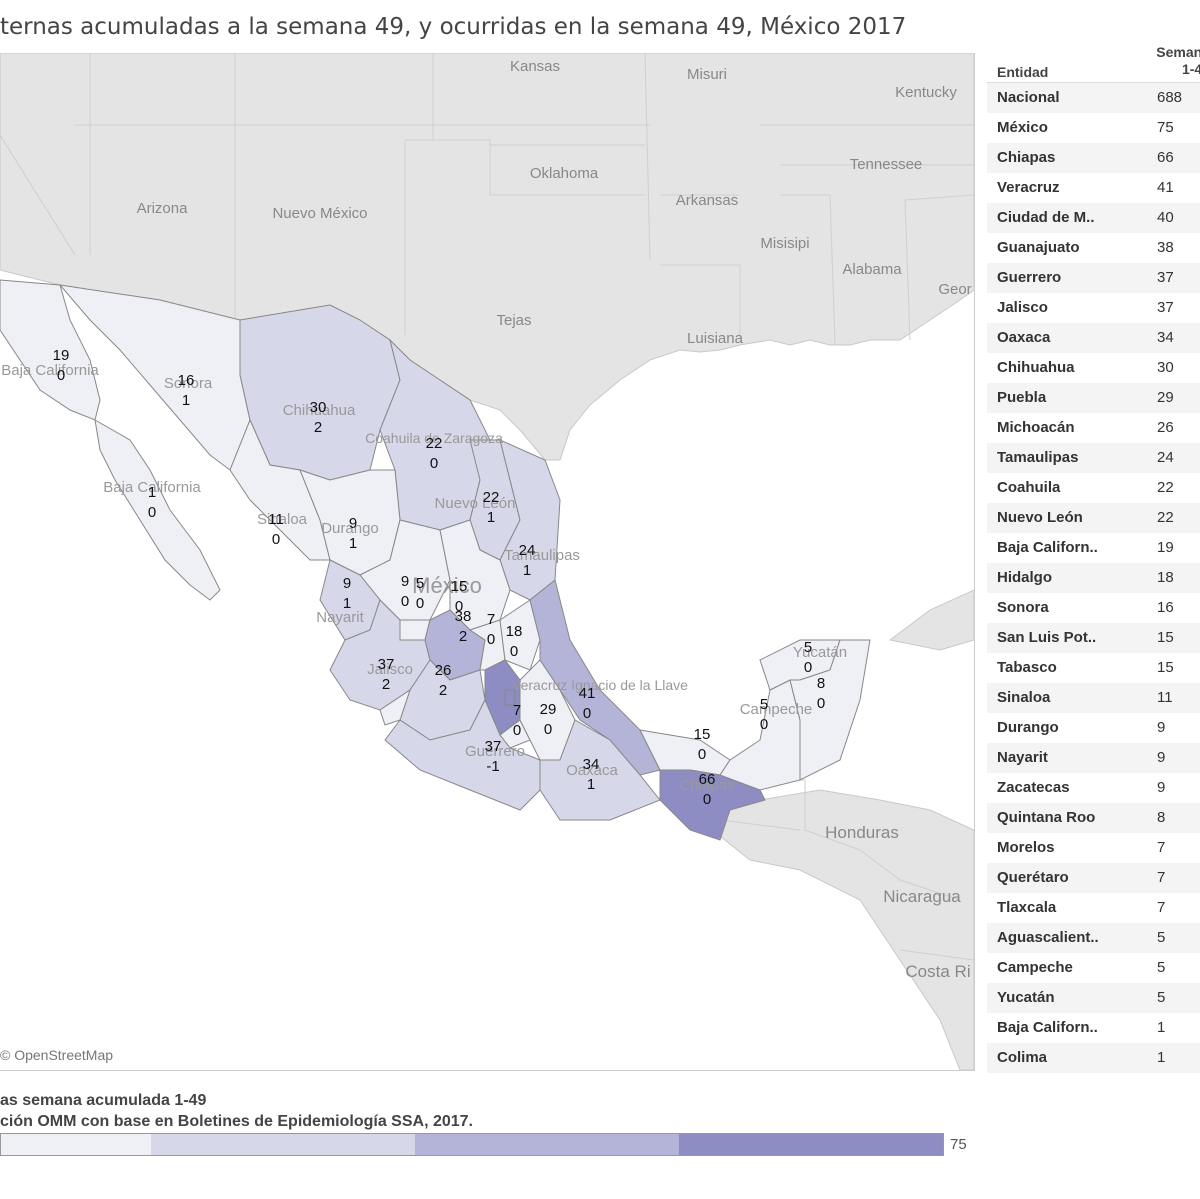 The height and width of the screenshot is (1199, 1200). What do you see at coordinates (1093, 758) in the screenshot?
I see `table-row: Nayarit 9` at bounding box center [1093, 758].